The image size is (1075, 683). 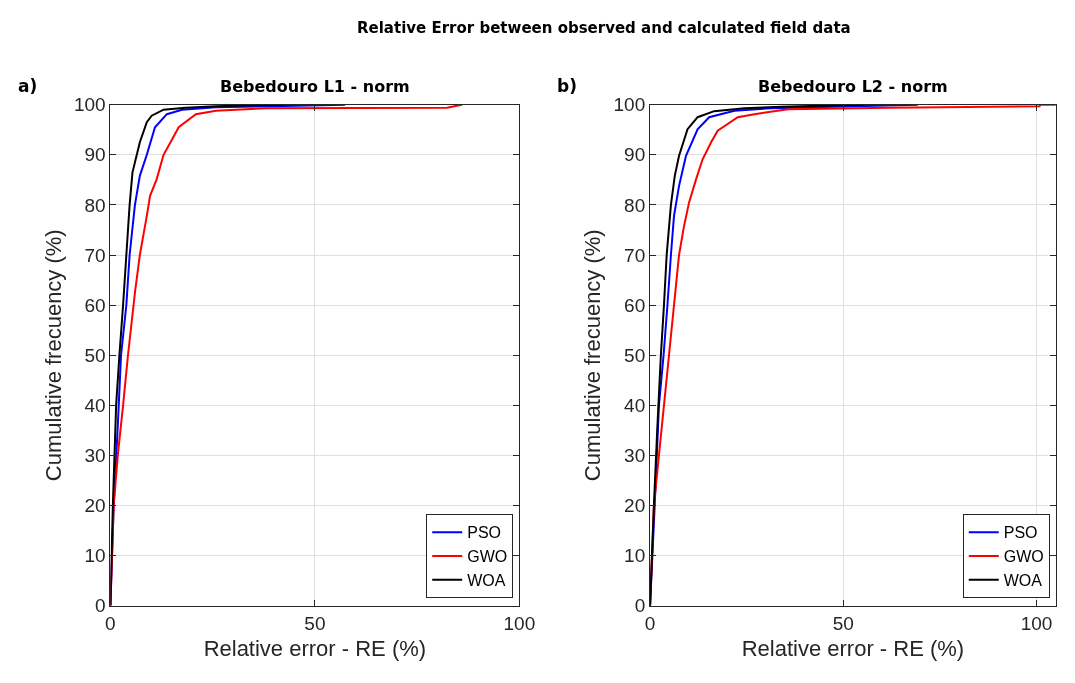 What do you see at coordinates (567, 86) in the screenshot?
I see `text: b)` at bounding box center [567, 86].